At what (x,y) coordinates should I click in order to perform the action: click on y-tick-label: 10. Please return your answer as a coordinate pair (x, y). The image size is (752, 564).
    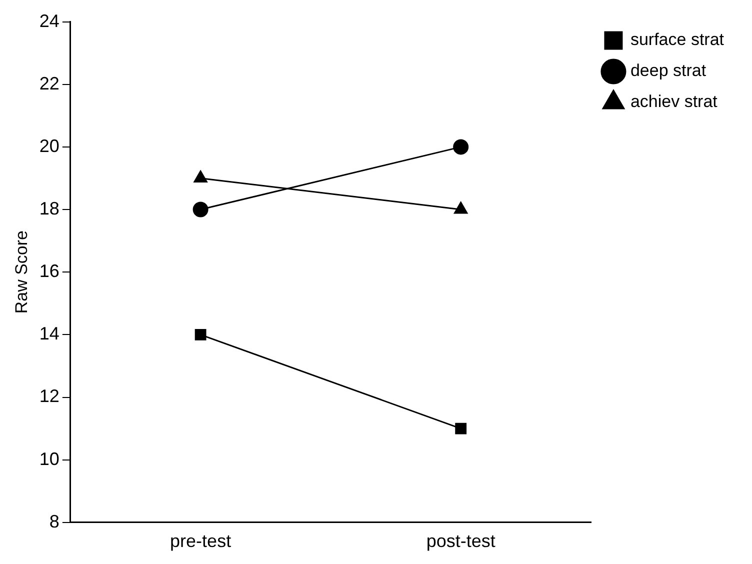
    Looking at the image, I should click on (49, 458).